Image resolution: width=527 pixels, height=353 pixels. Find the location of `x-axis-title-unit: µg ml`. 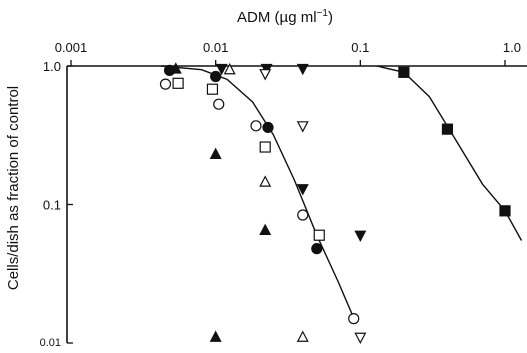

x-axis-title-unit: µg ml is located at coordinates (298, 17).